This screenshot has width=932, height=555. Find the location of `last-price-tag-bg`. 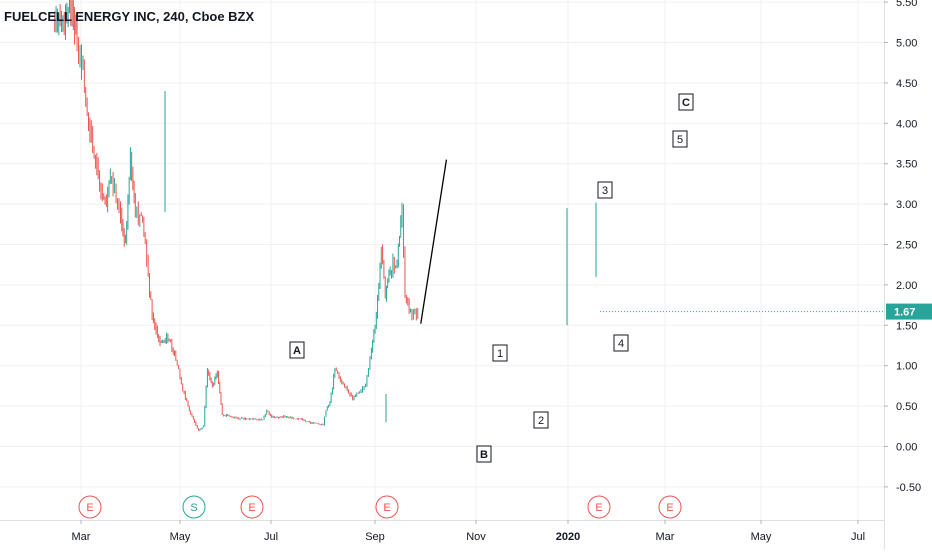

last-price-tag-bg is located at coordinates (909, 311).